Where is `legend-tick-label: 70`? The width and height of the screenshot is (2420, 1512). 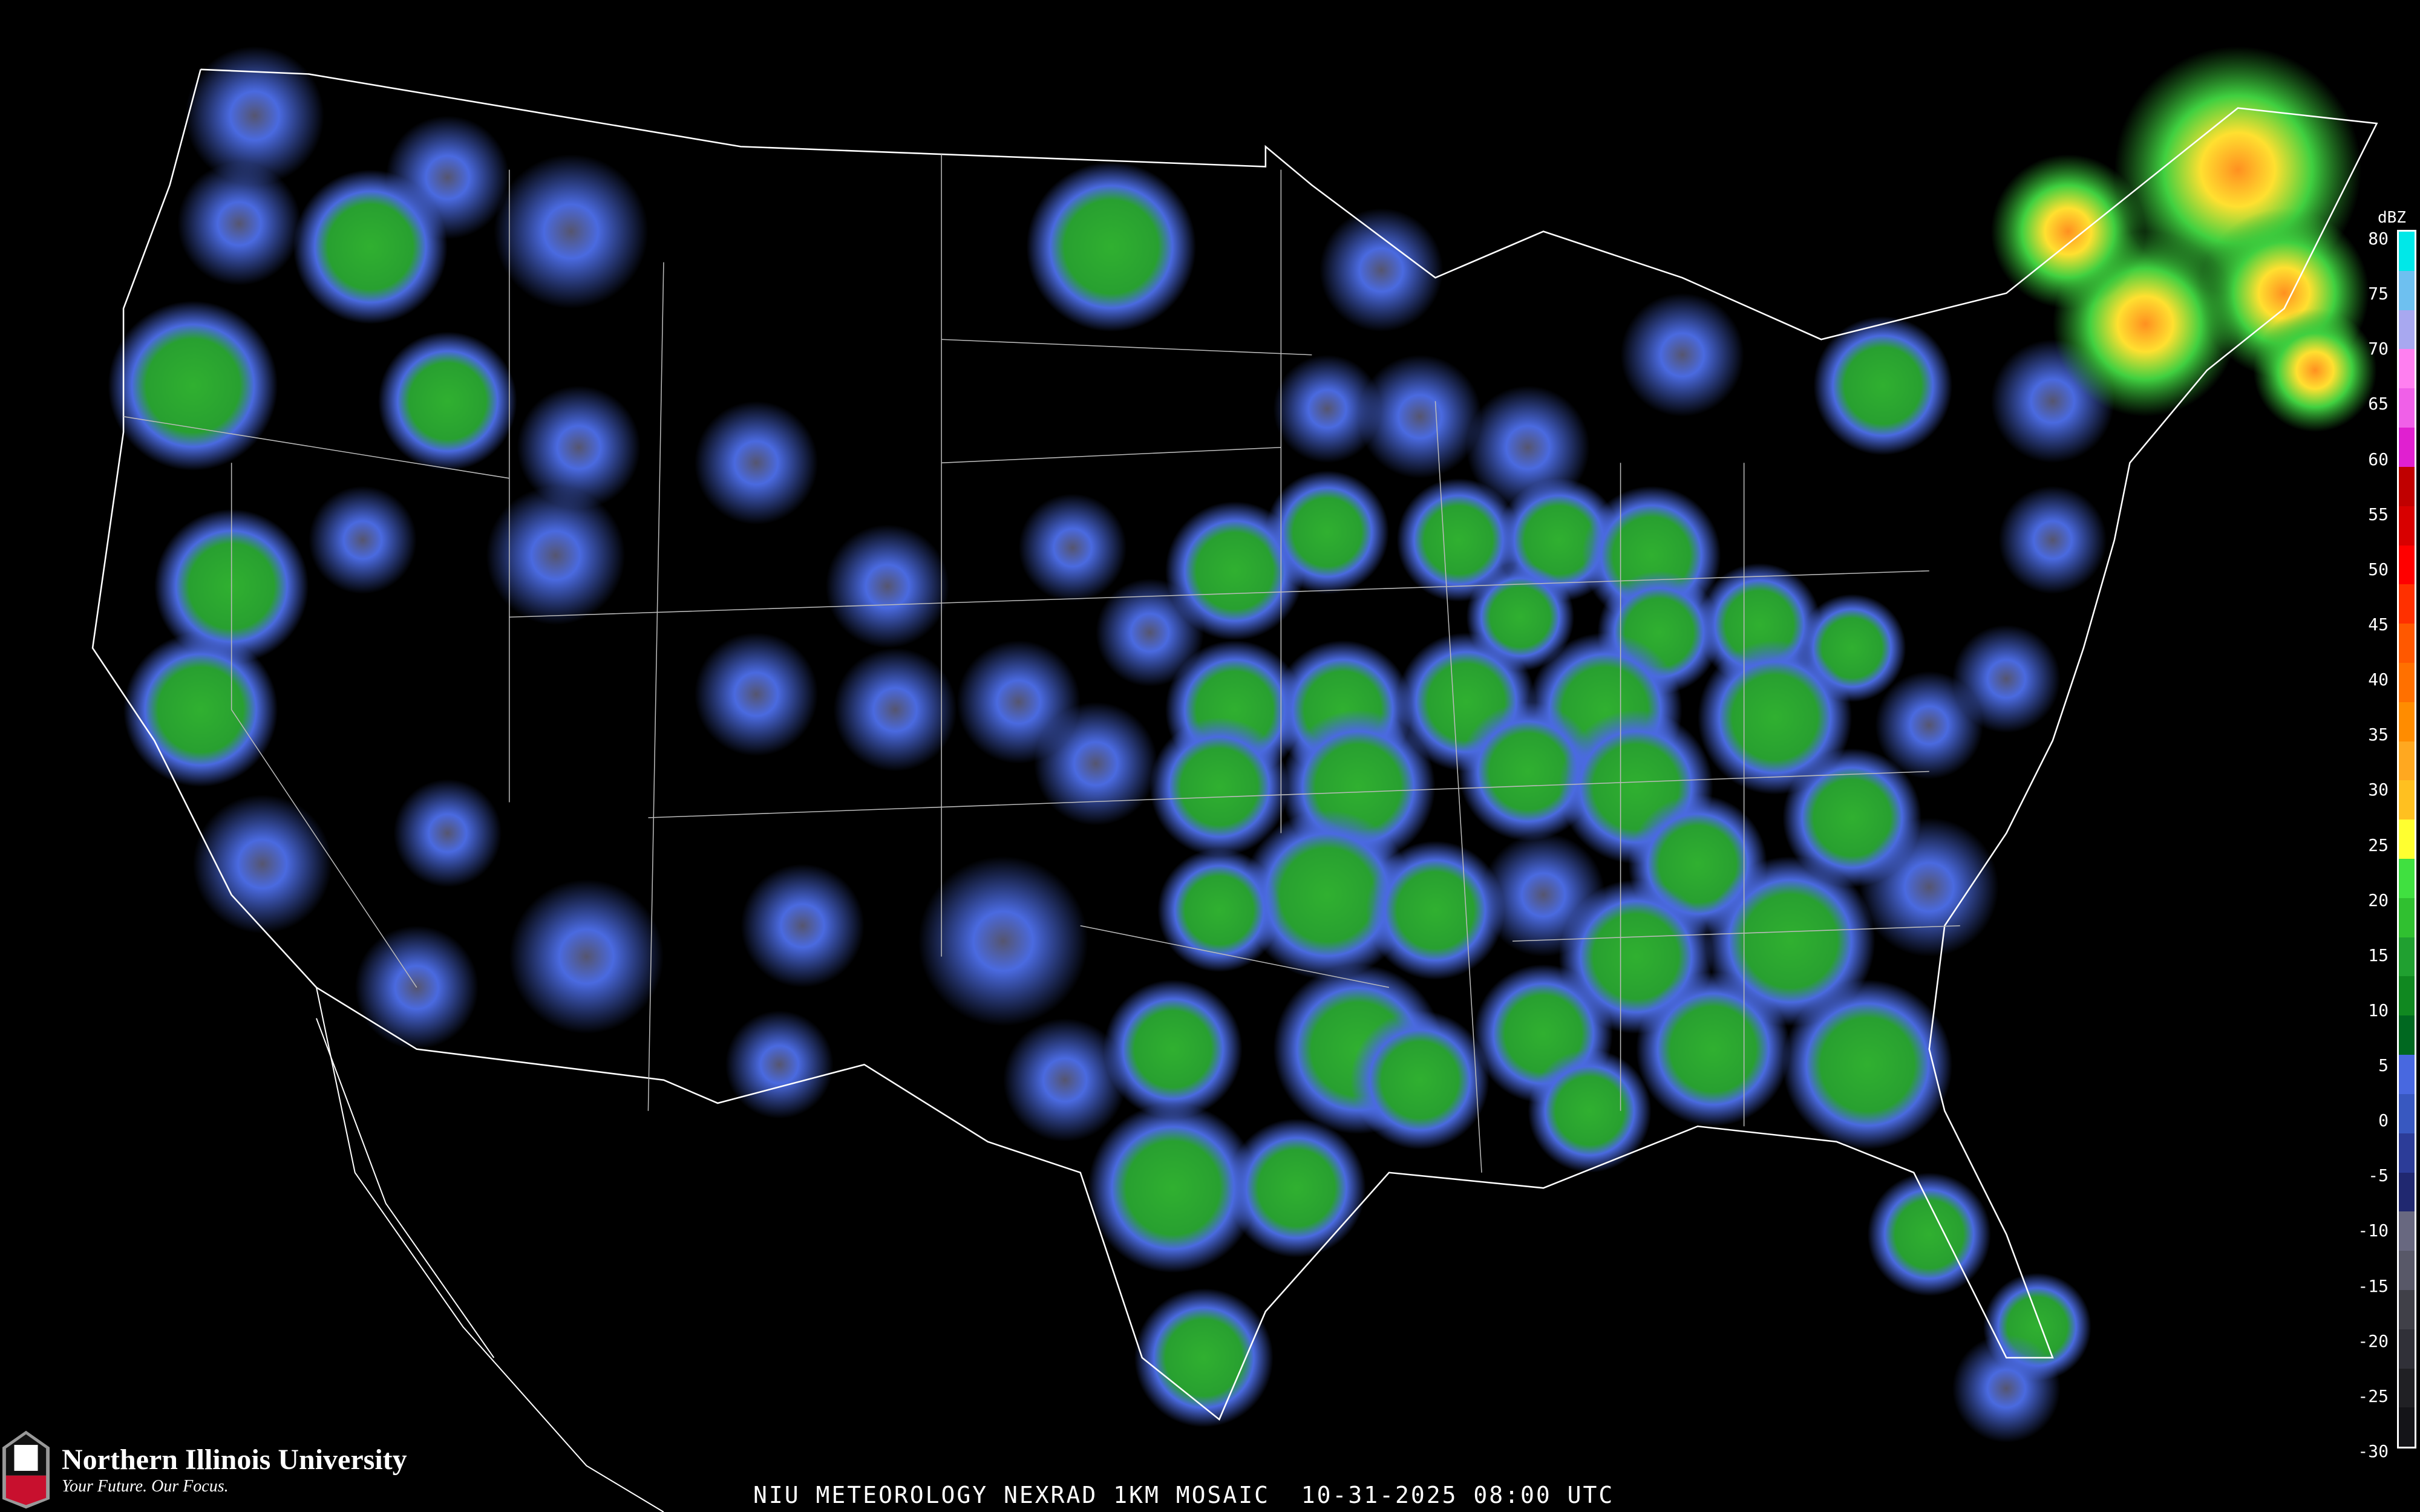 legend-tick-label: 70 is located at coordinates (2378, 349).